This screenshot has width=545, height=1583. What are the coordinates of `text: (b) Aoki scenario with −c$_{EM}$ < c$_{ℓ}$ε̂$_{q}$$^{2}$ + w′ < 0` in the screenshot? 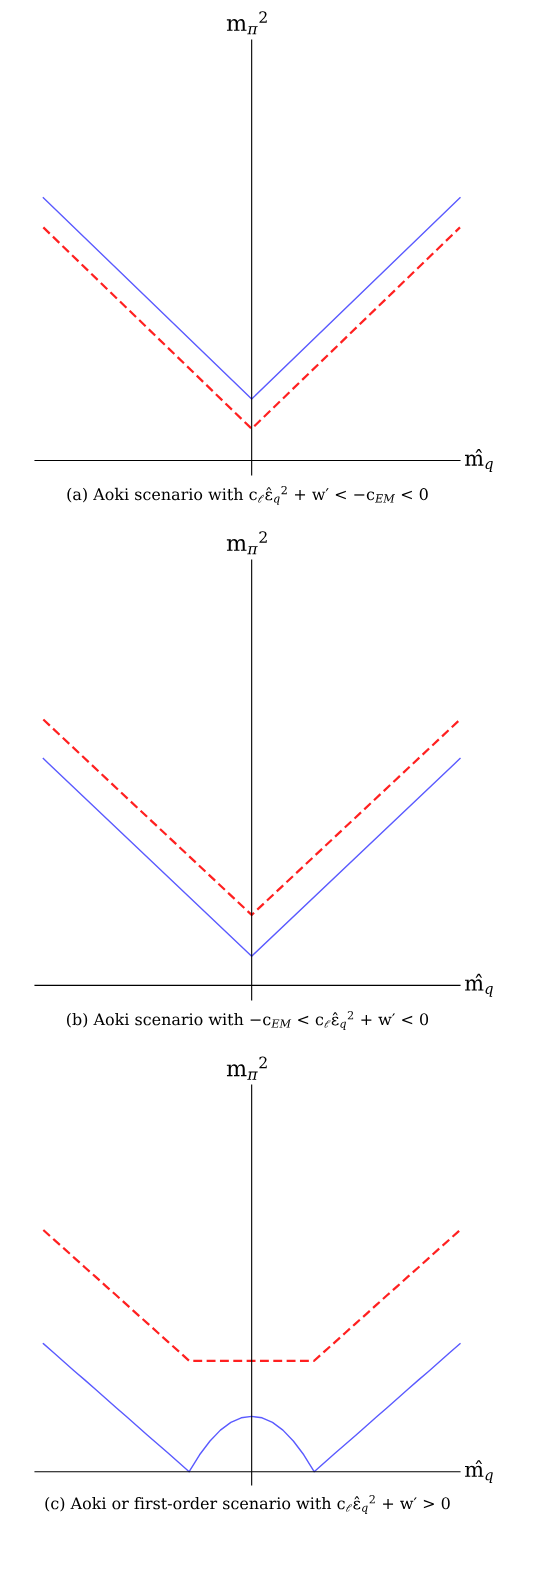 It's located at (248, 1020).